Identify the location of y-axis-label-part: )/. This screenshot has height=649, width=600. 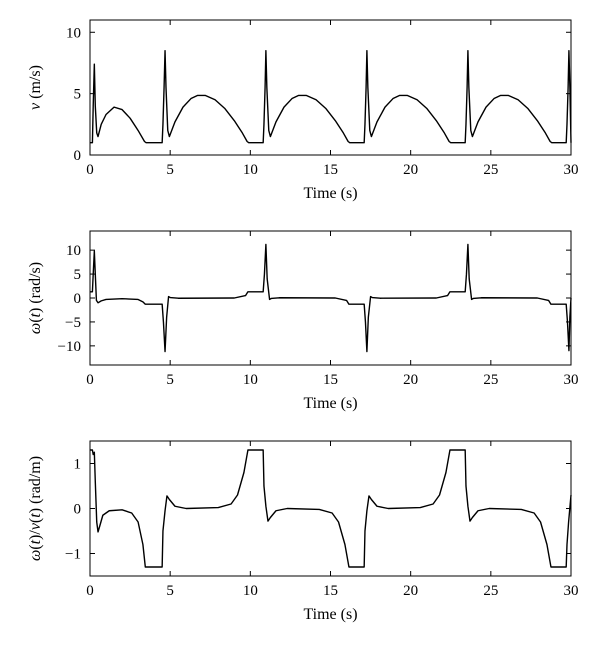
(35, 535).